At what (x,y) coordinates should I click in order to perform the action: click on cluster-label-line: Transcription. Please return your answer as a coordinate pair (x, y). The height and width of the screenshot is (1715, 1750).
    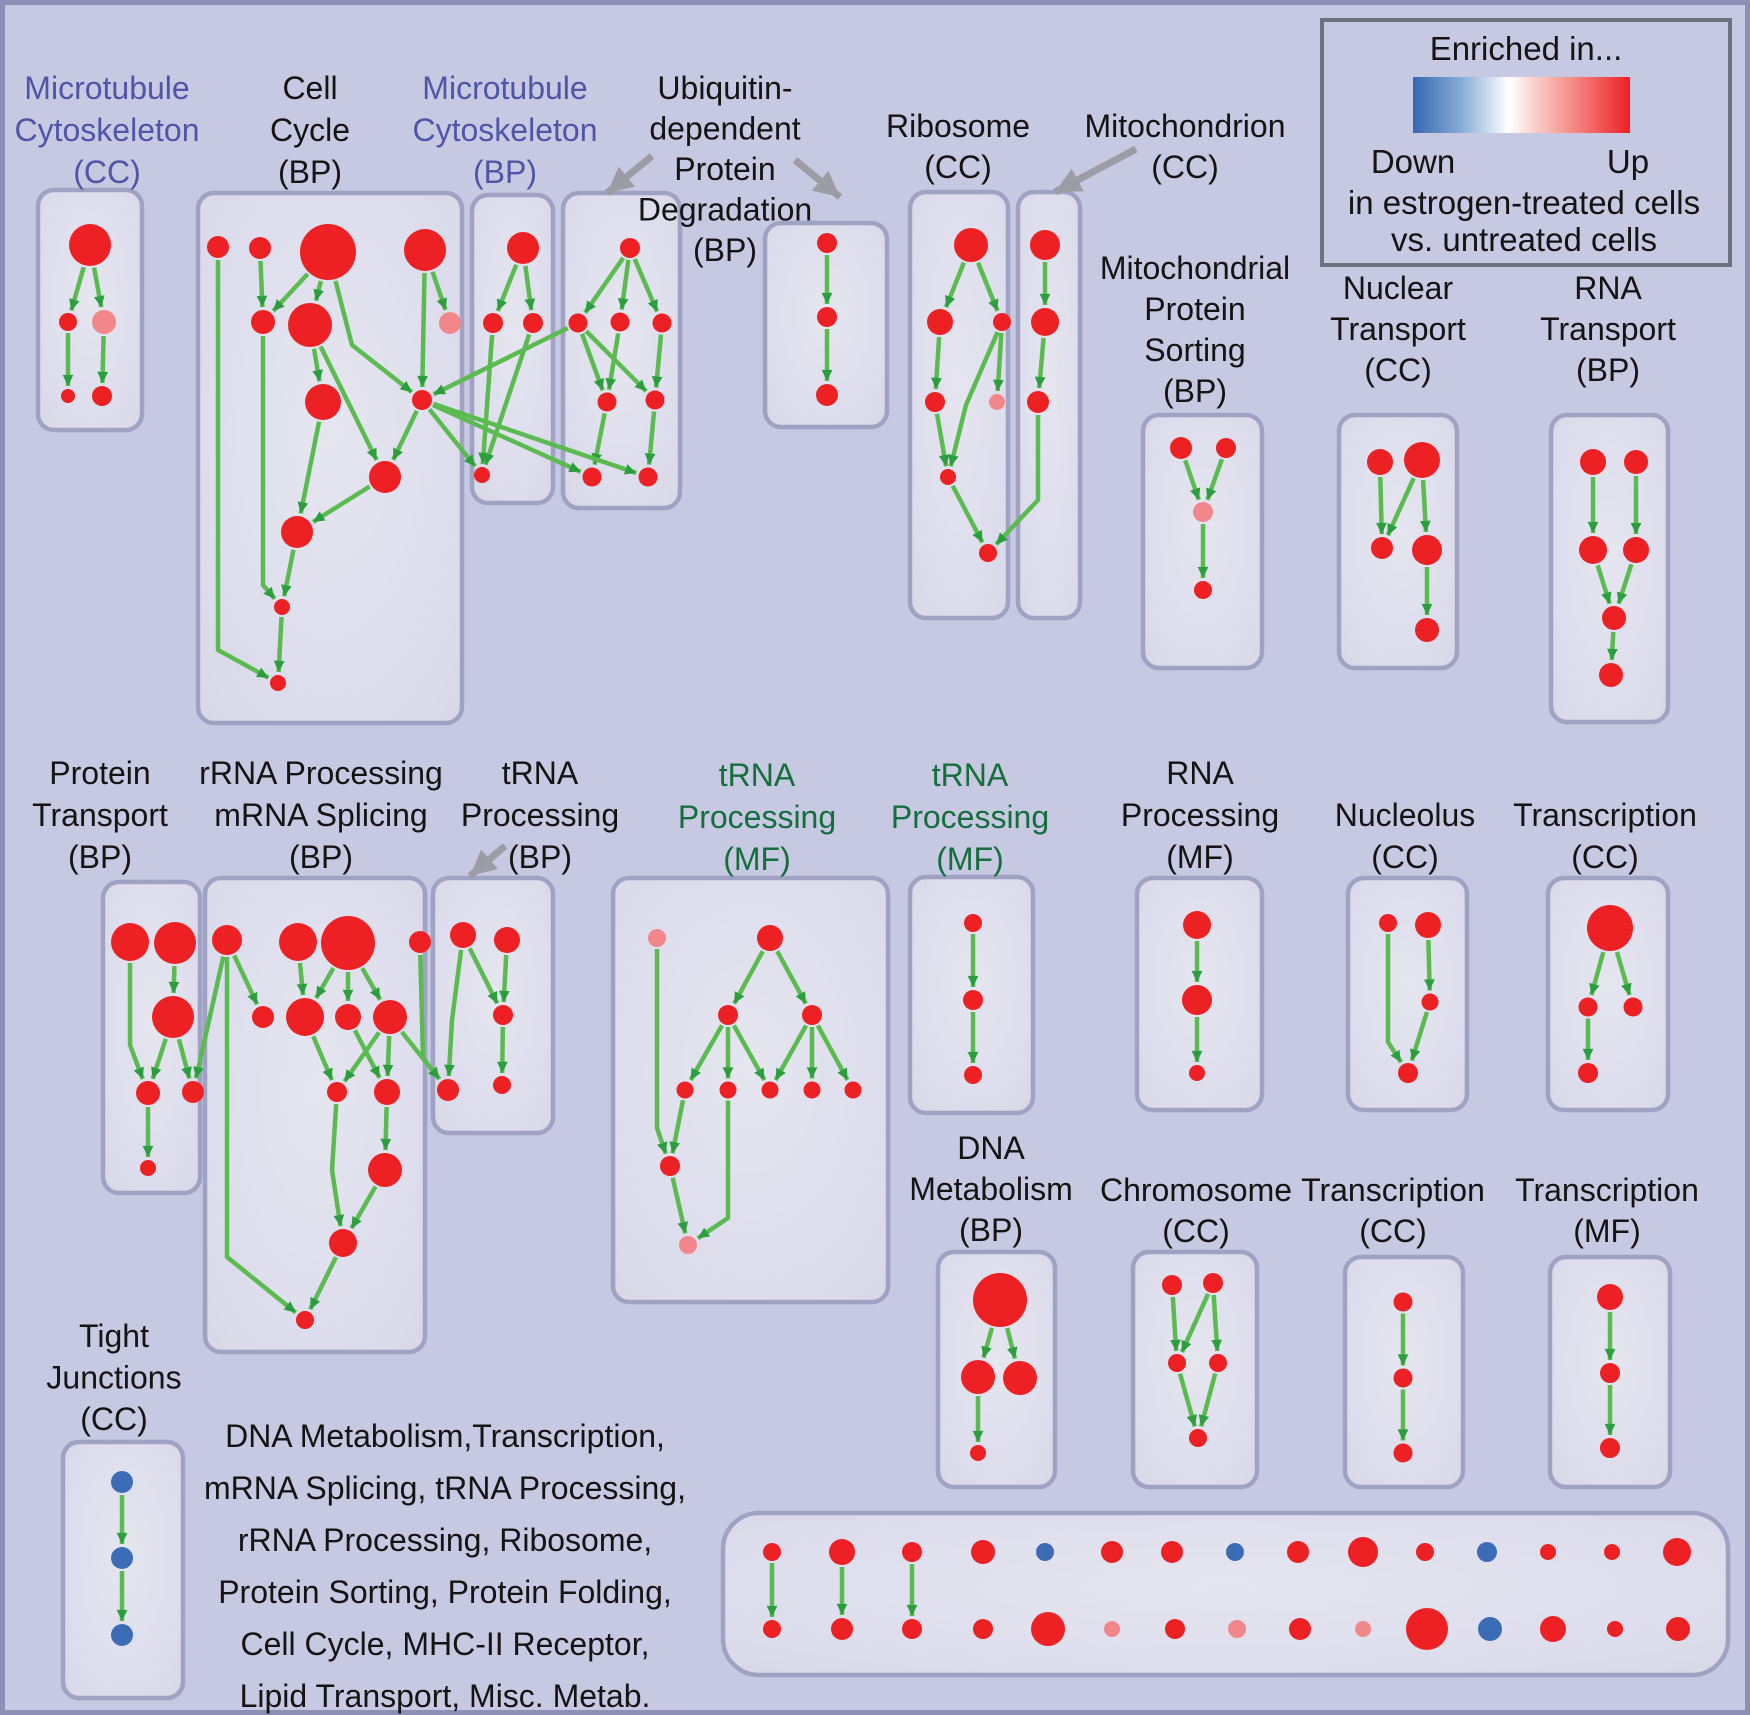
    Looking at the image, I should click on (1607, 1190).